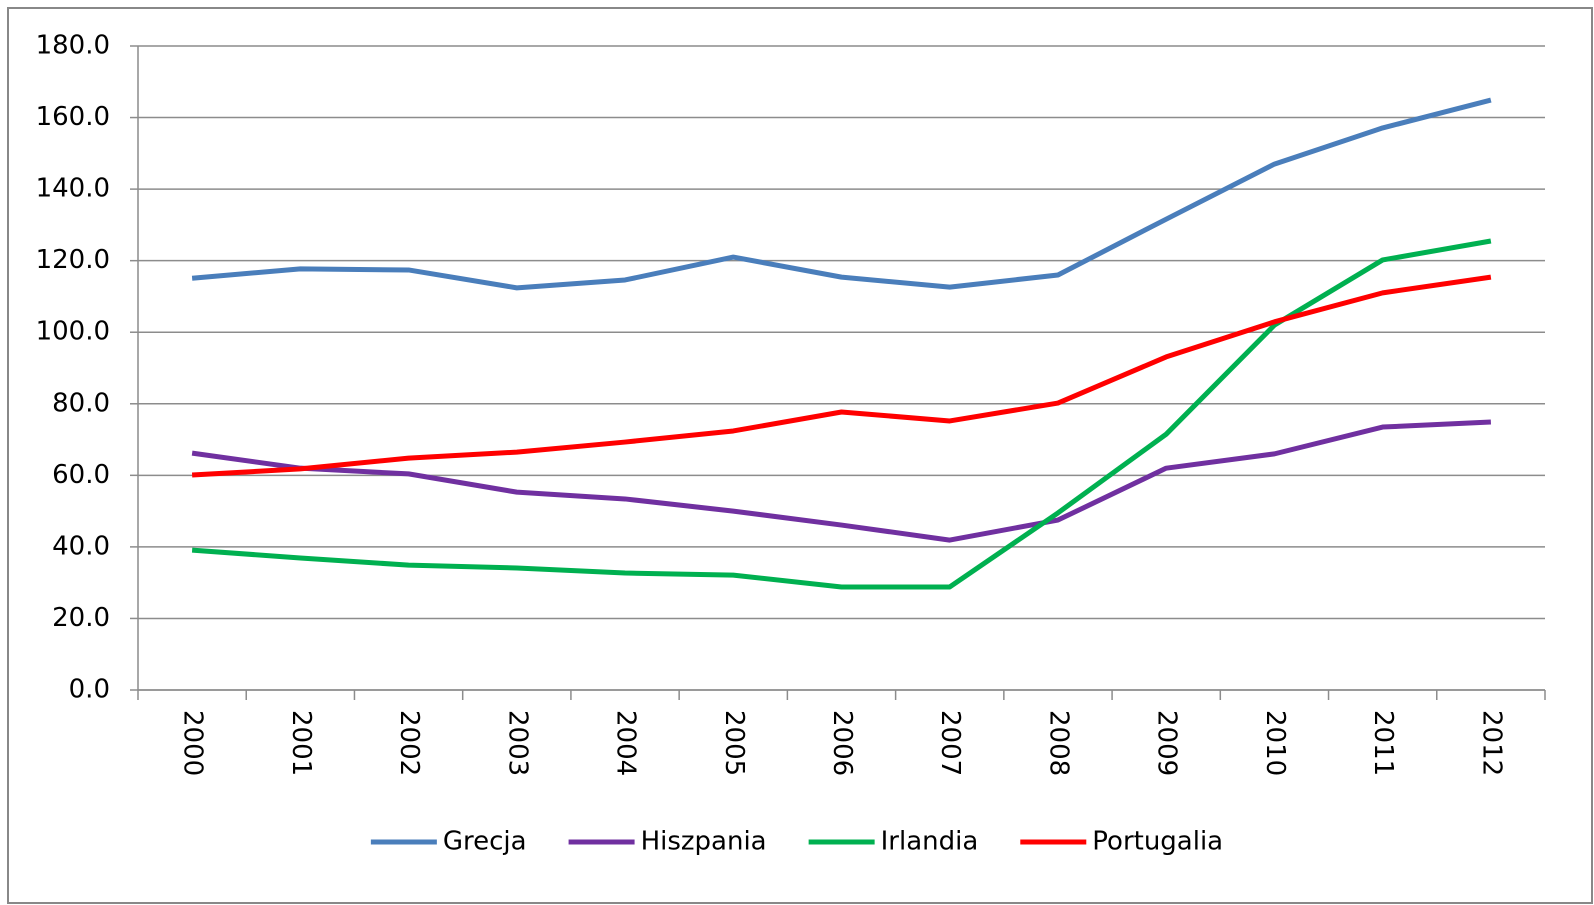 The width and height of the screenshot is (1594, 905). Describe the element at coordinates (409, 743) in the screenshot. I see `x-tick-label: 2002` at that location.